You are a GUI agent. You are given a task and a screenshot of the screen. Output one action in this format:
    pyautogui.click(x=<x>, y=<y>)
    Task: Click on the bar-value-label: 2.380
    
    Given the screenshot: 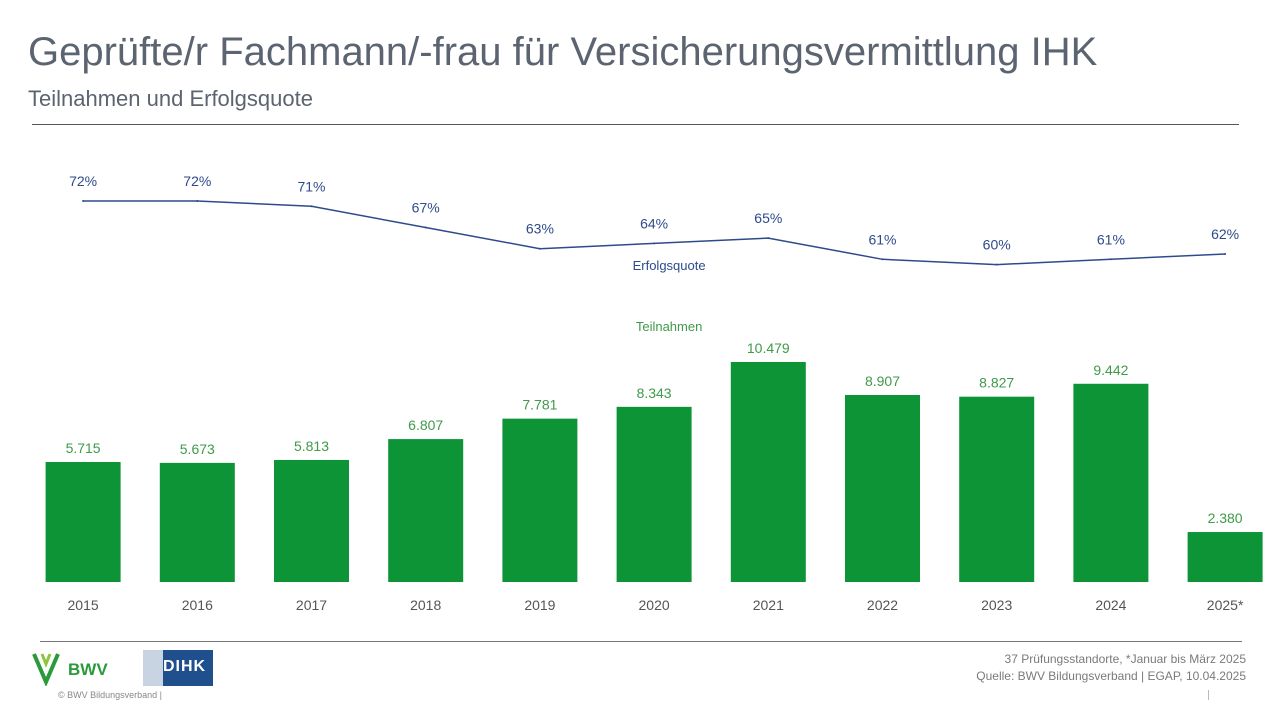 What is the action you would take?
    pyautogui.click(x=1225, y=518)
    